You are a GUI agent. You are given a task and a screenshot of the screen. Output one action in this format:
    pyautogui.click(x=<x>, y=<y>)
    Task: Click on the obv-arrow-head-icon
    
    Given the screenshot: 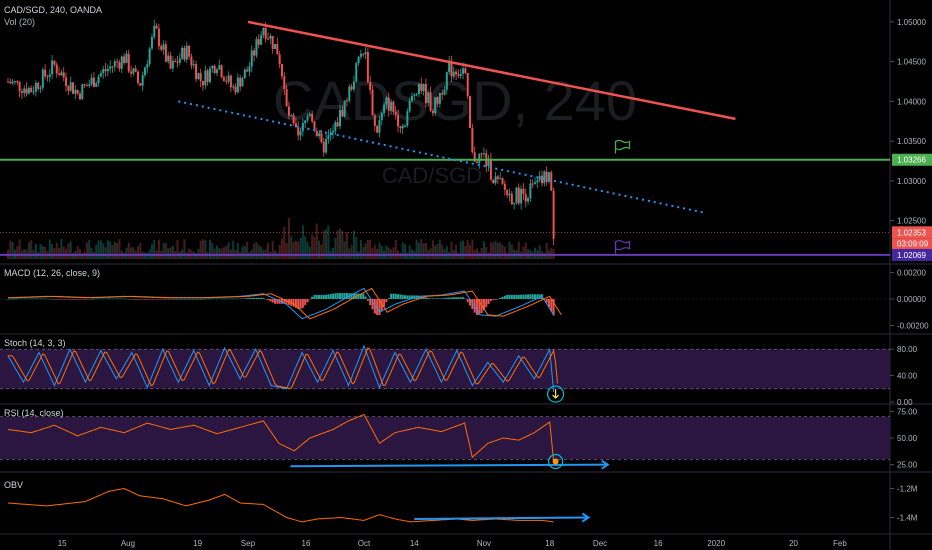 What is the action you would take?
    pyautogui.click(x=586, y=517)
    